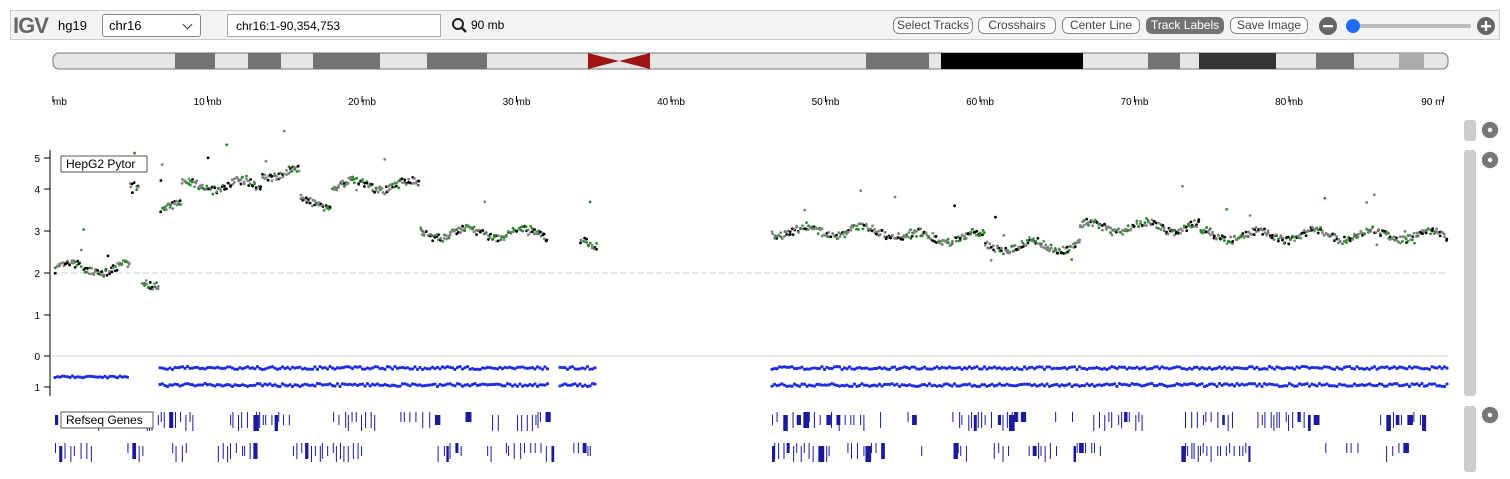  What do you see at coordinates (933, 25) in the screenshot?
I see `toolbar-button: Select Tracks` at bounding box center [933, 25].